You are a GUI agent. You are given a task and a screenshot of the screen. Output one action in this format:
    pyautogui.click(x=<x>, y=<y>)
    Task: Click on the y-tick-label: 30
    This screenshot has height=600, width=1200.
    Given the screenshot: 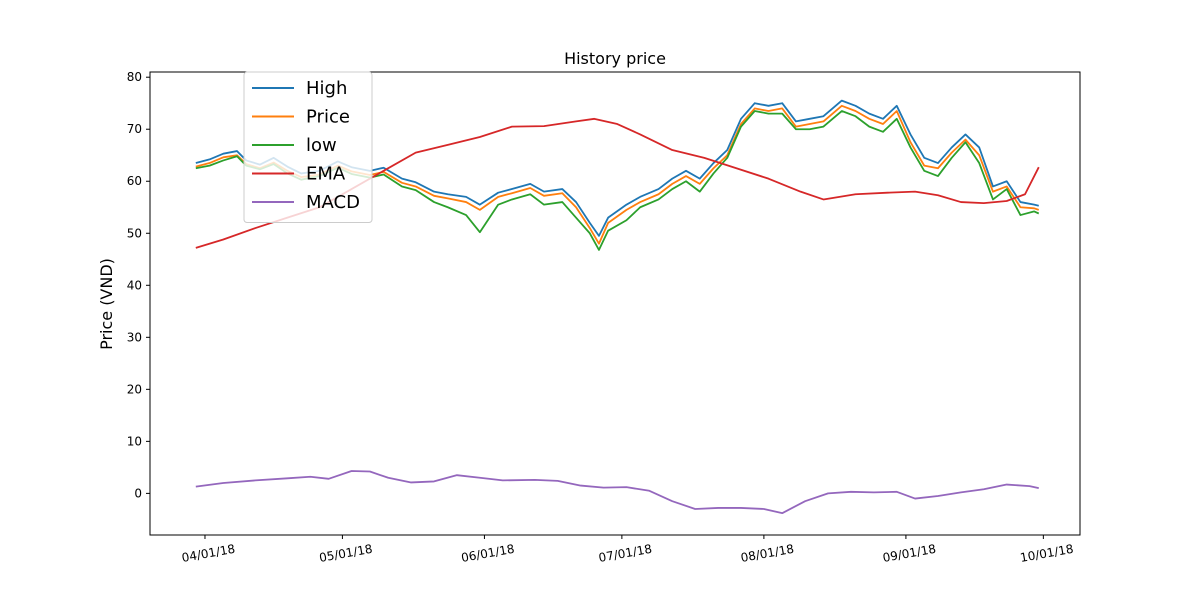 What is the action you would take?
    pyautogui.click(x=134, y=337)
    